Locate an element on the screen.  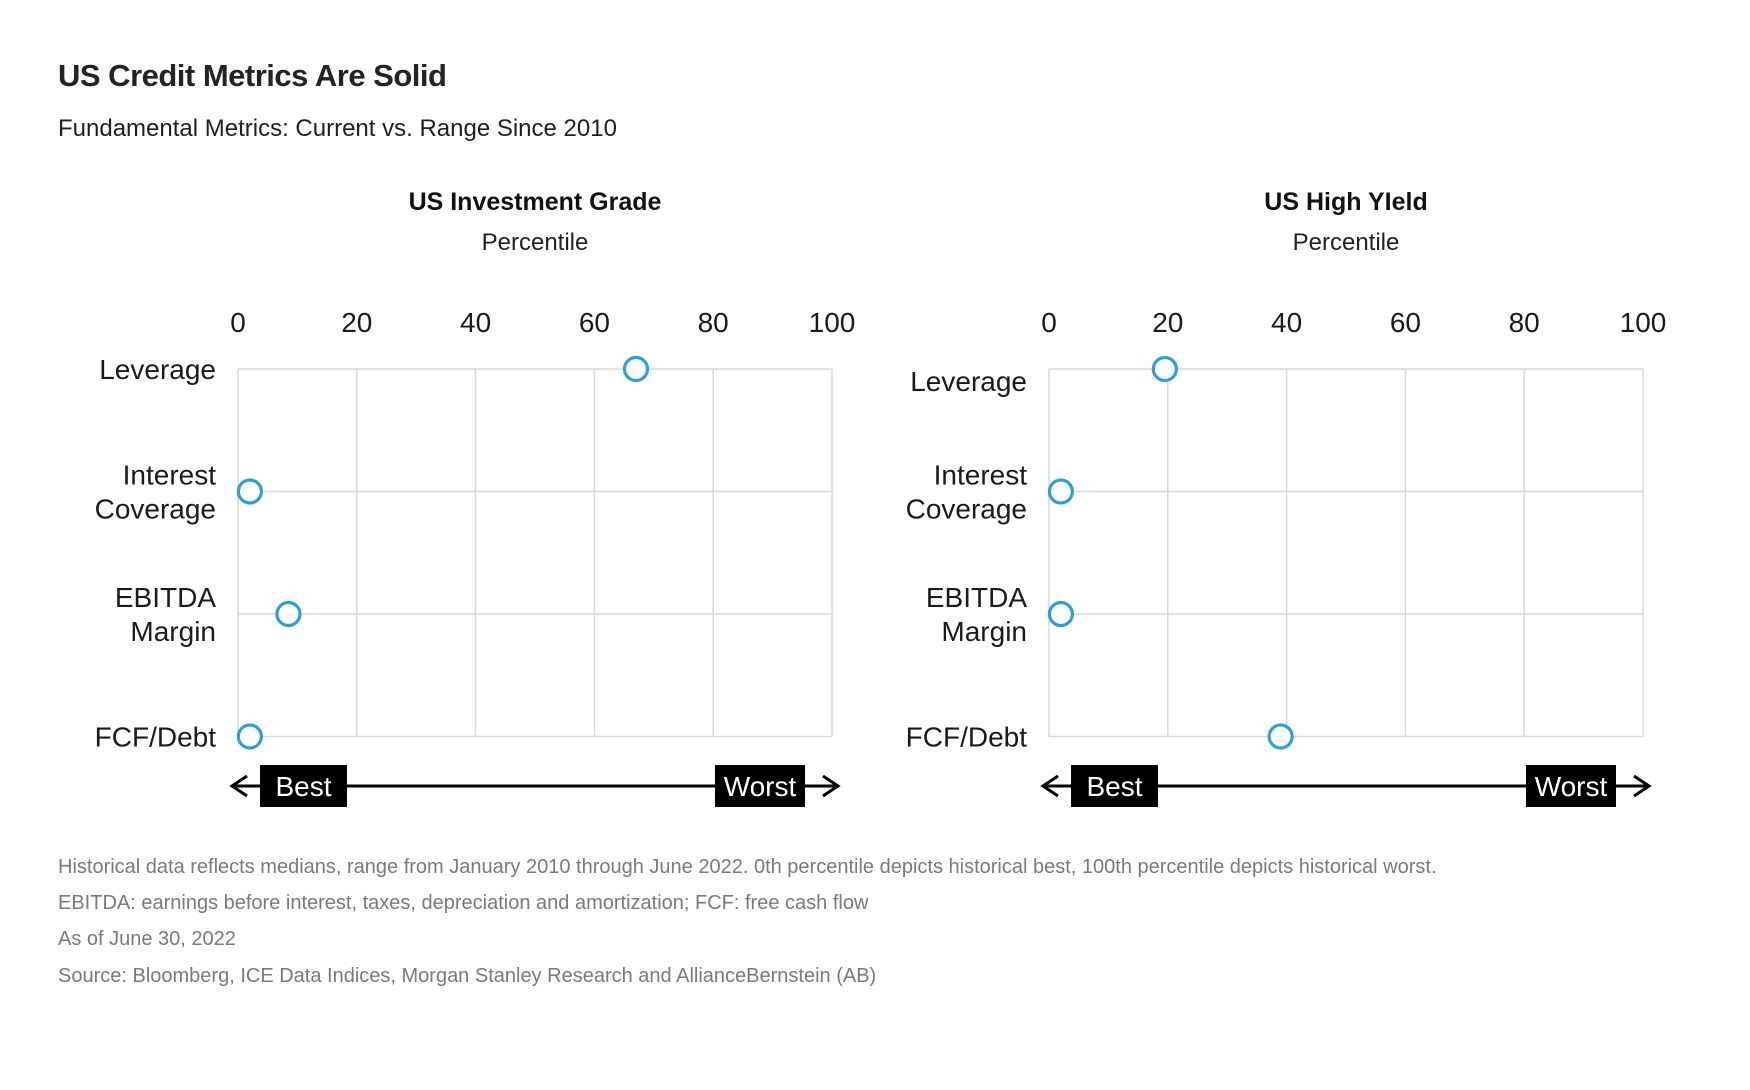
footnote-as-of-date: As of June 30, 2022 is located at coordinates (147, 939).